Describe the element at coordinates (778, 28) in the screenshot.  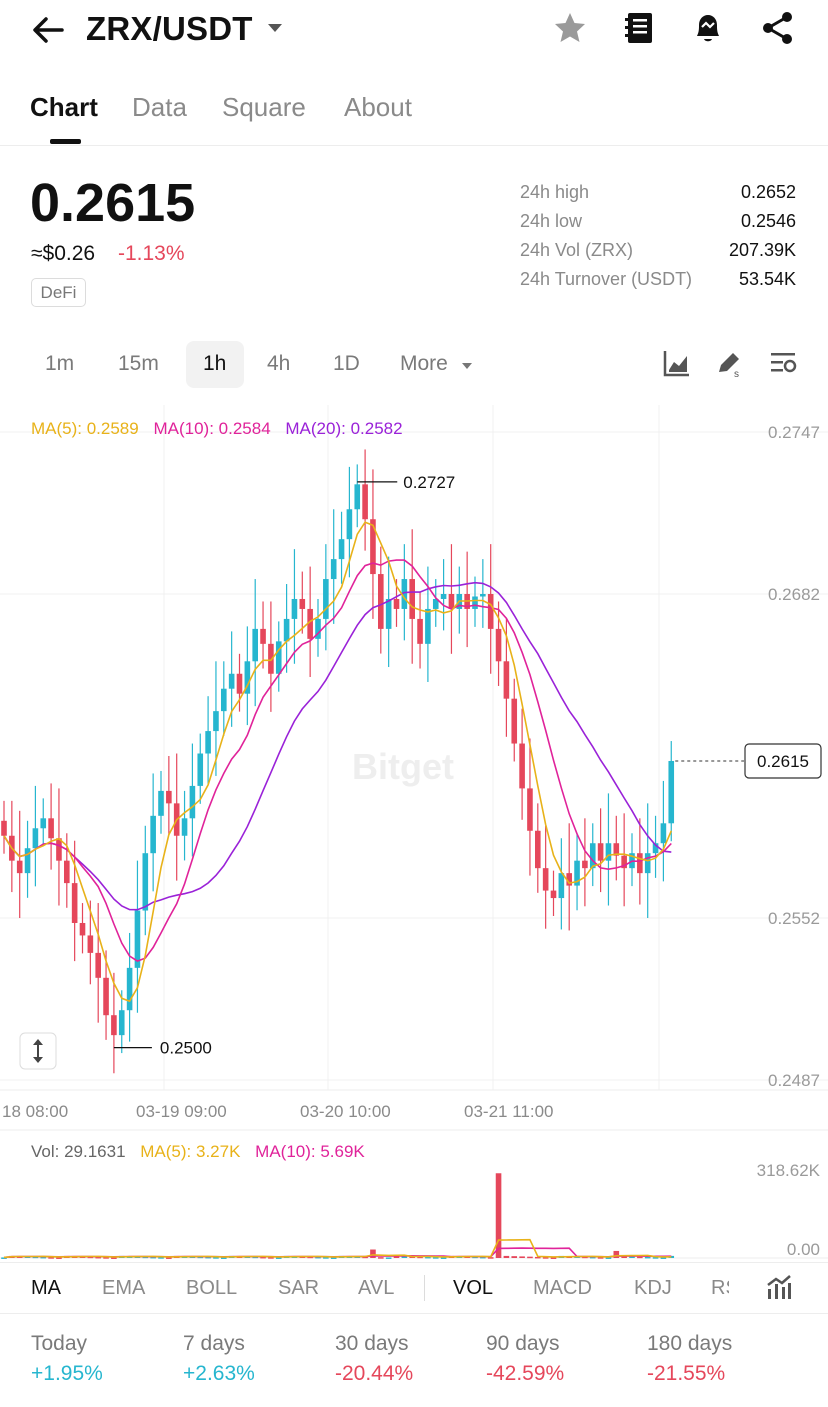
I see `share-icon` at that location.